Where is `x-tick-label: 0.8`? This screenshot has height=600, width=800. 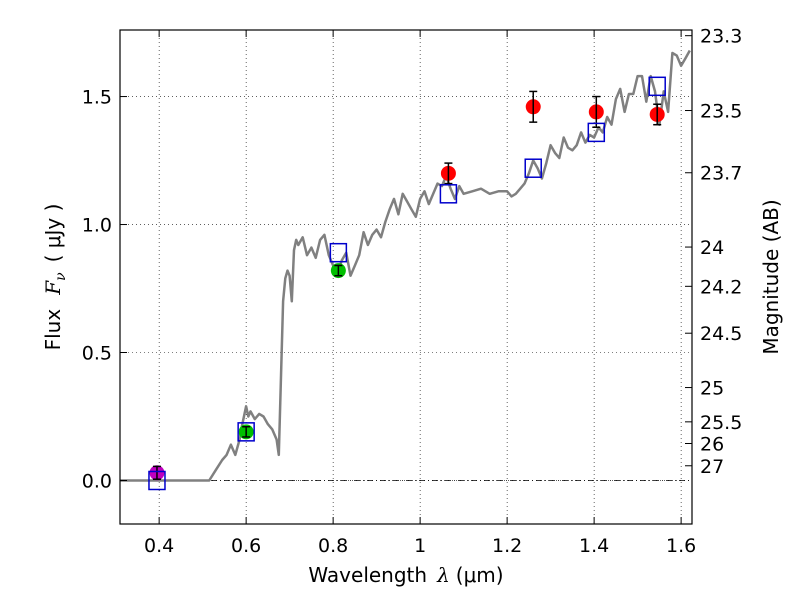
x-tick-label: 0.8 is located at coordinates (333, 546).